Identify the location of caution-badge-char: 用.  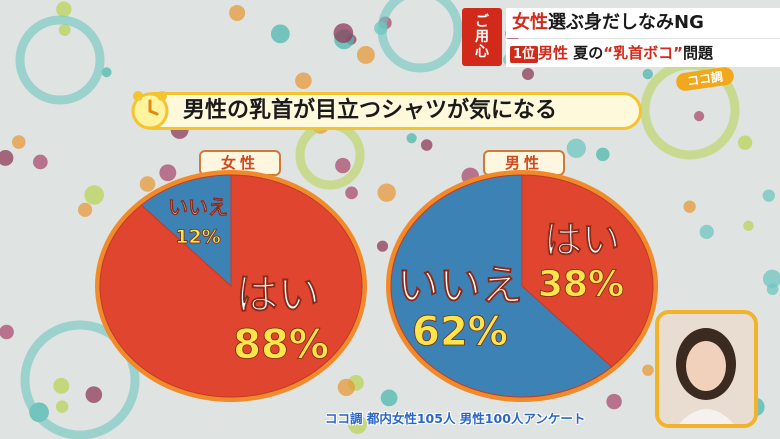
(482, 36).